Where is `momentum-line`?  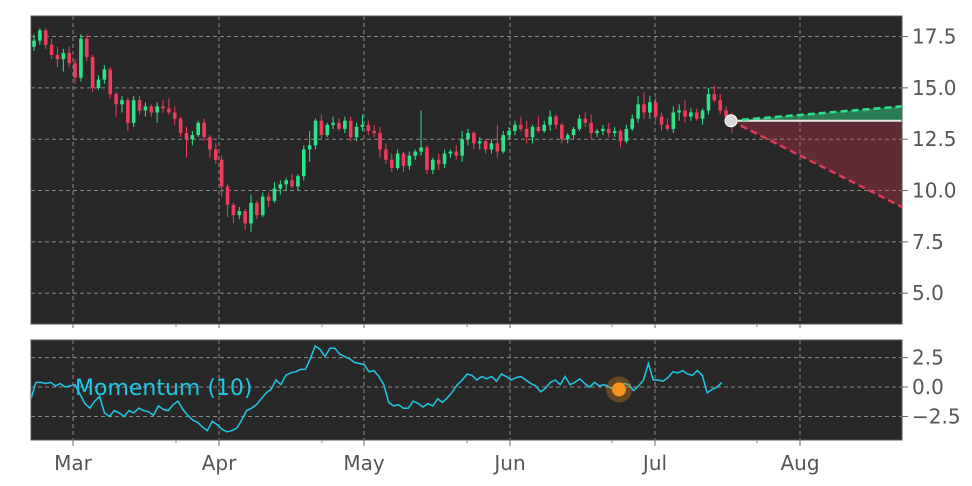
momentum-line is located at coordinates (376, 388).